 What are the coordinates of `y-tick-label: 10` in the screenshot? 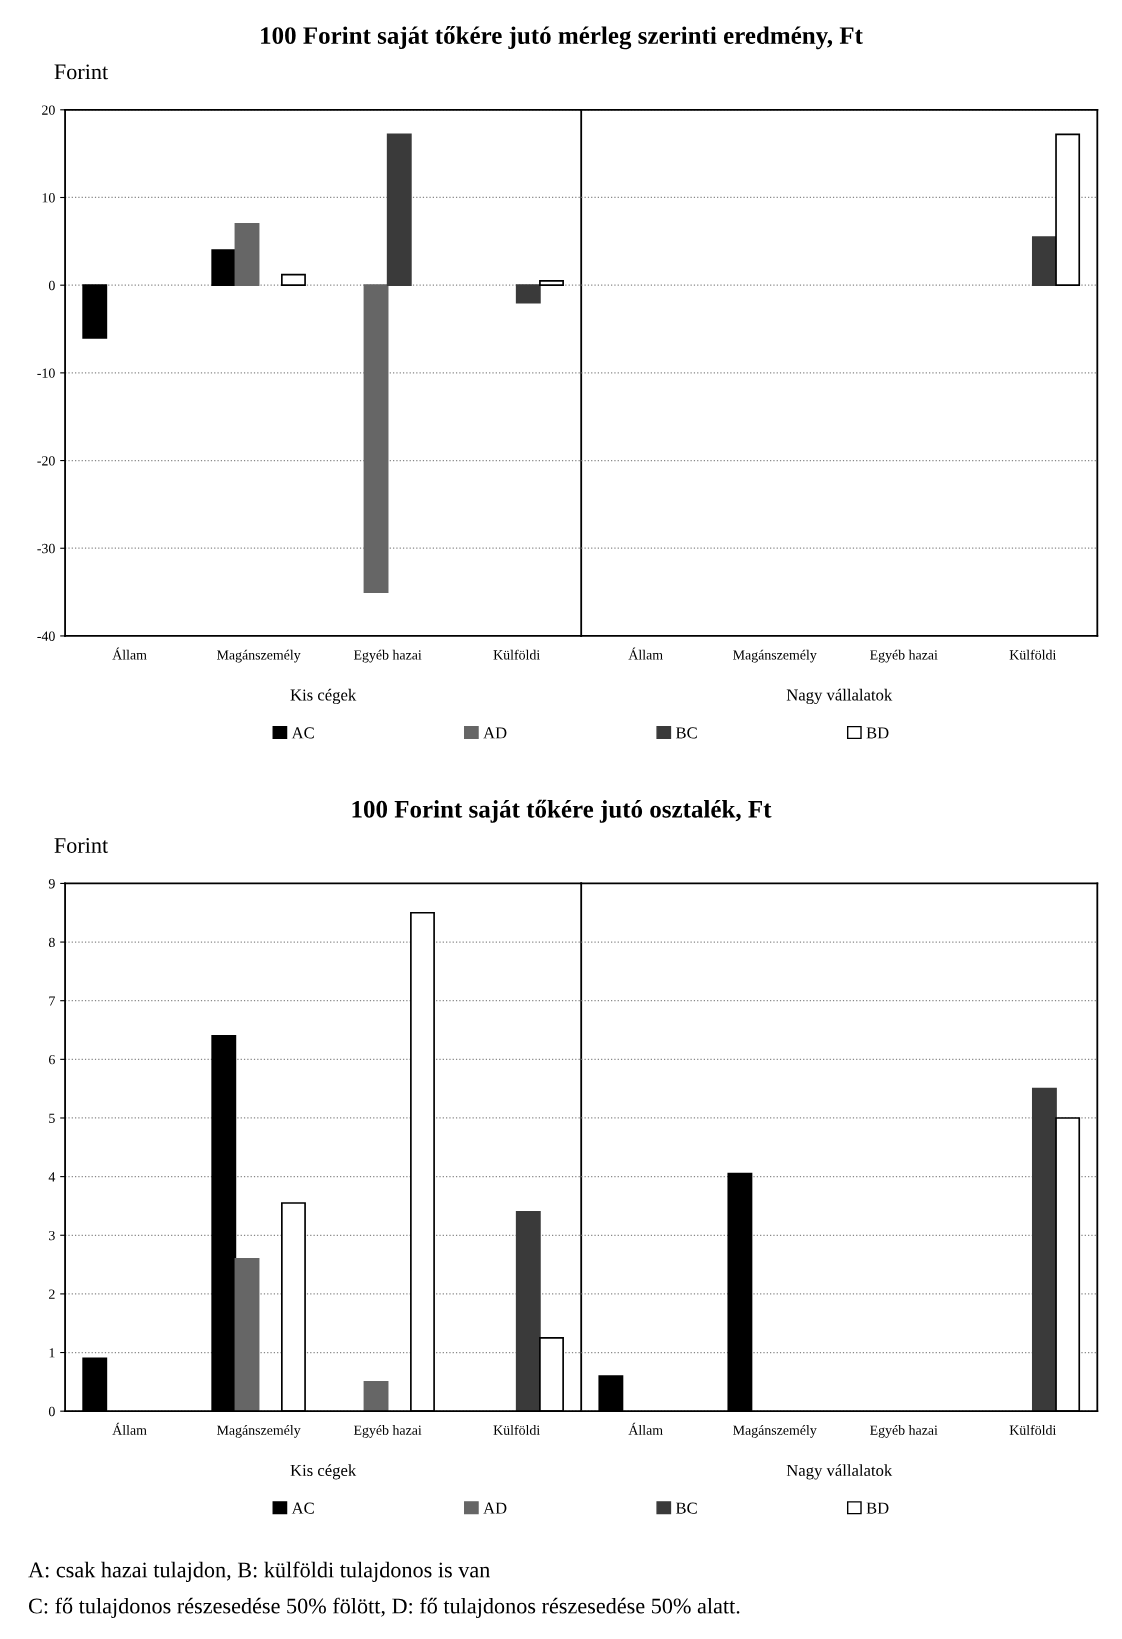 It's located at (48, 198).